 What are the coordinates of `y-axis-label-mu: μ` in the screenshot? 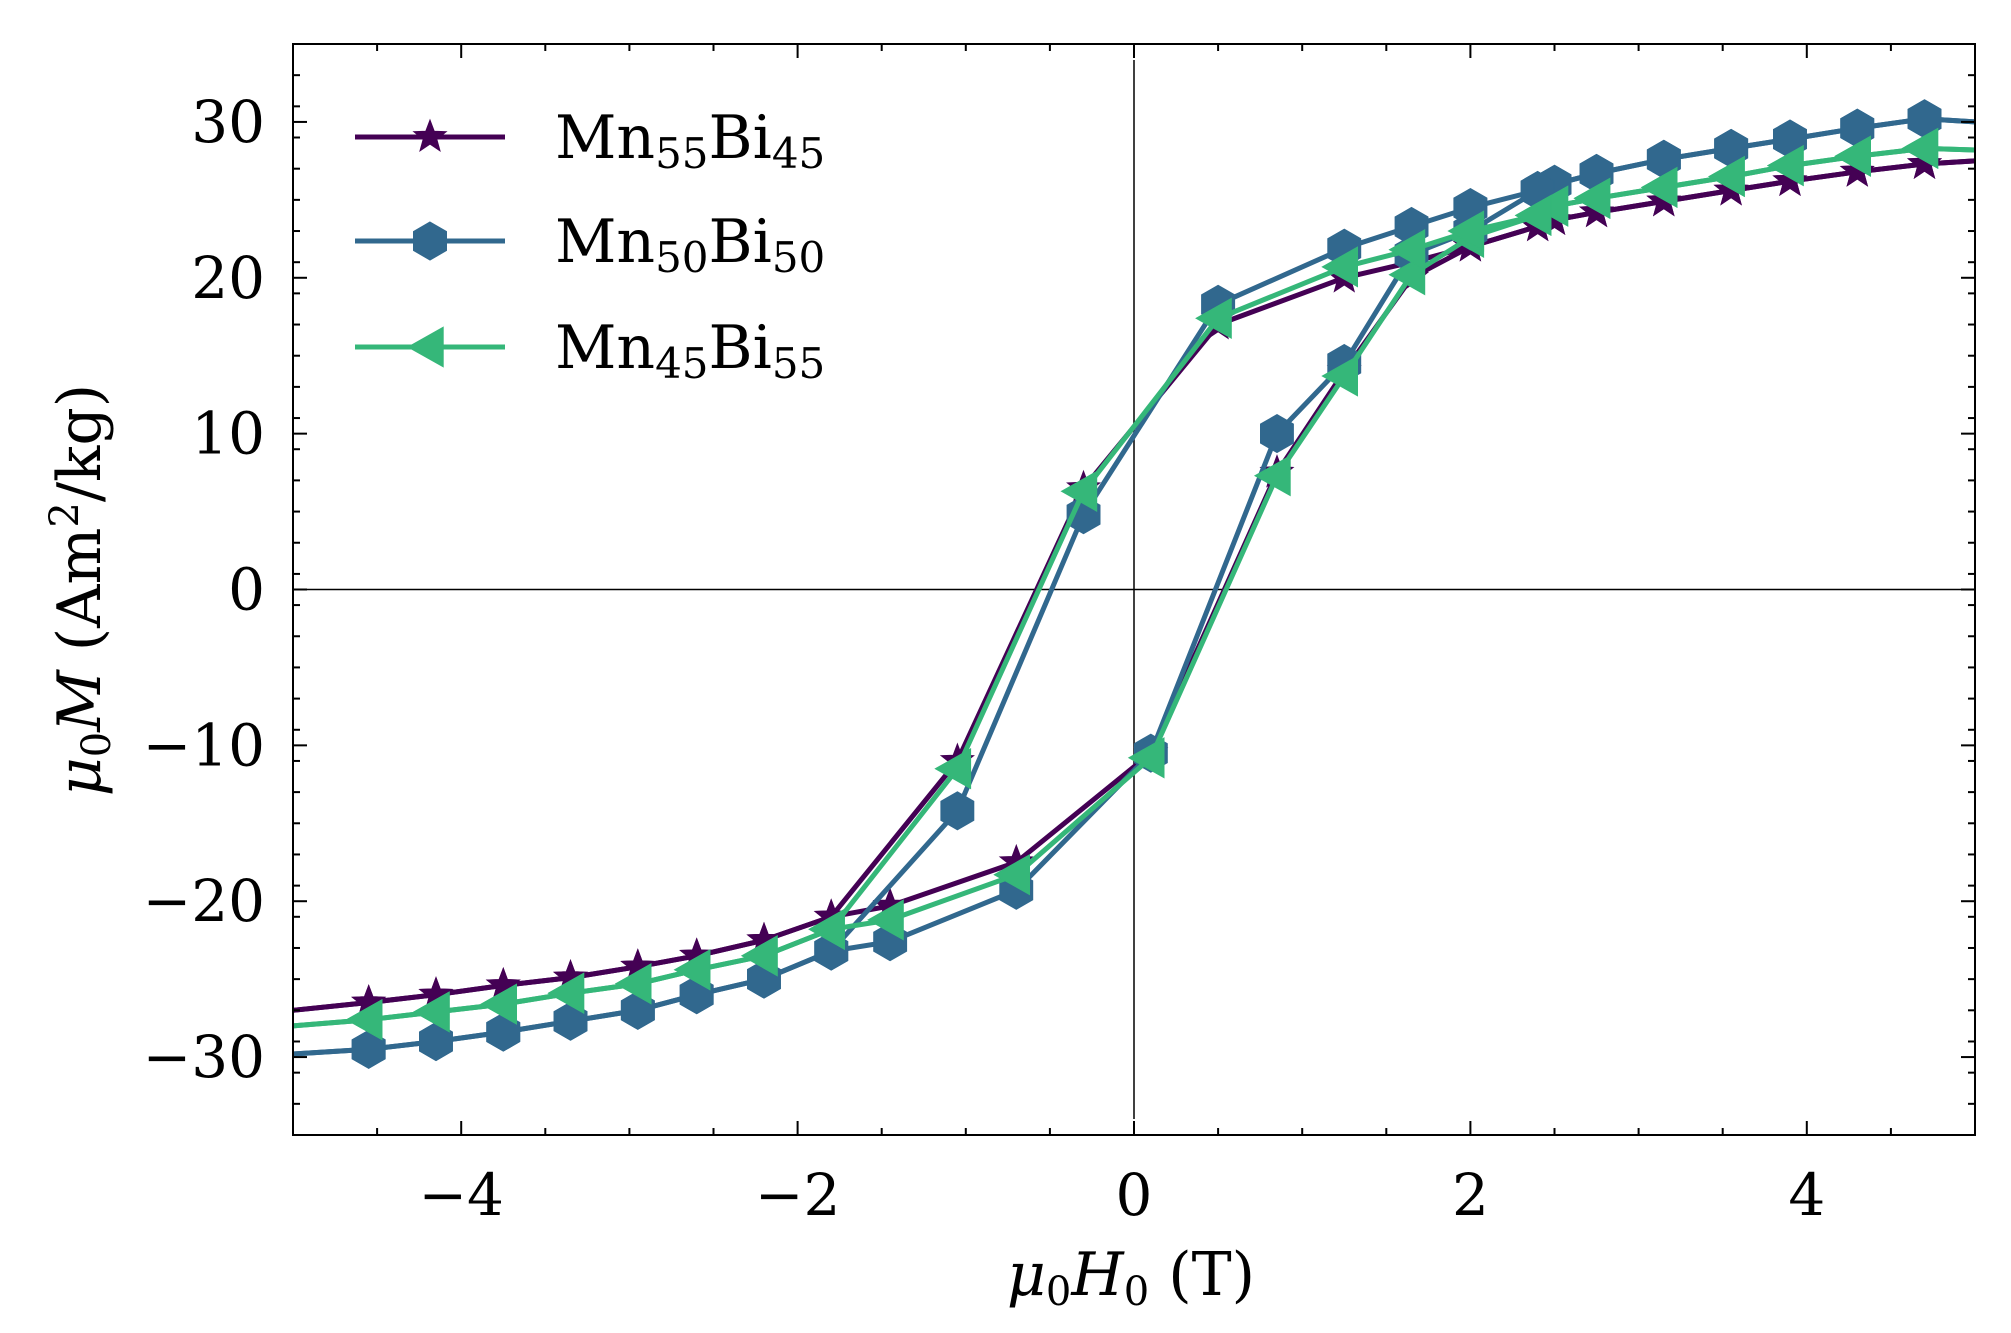 It's located at (80, 776).